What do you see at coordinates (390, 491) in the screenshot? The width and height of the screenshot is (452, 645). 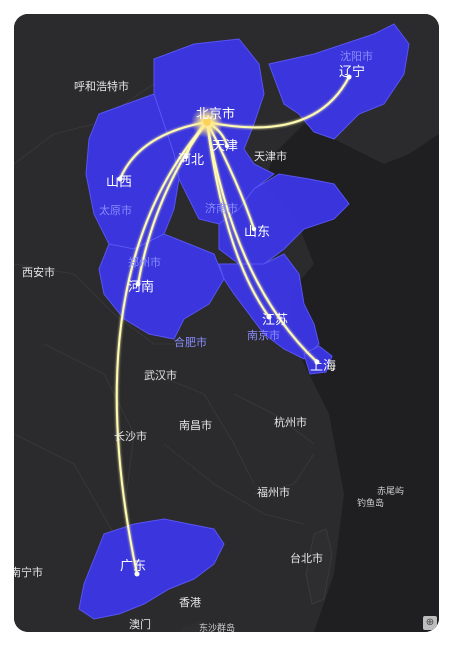 I see `island-label: 赤尾屿` at bounding box center [390, 491].